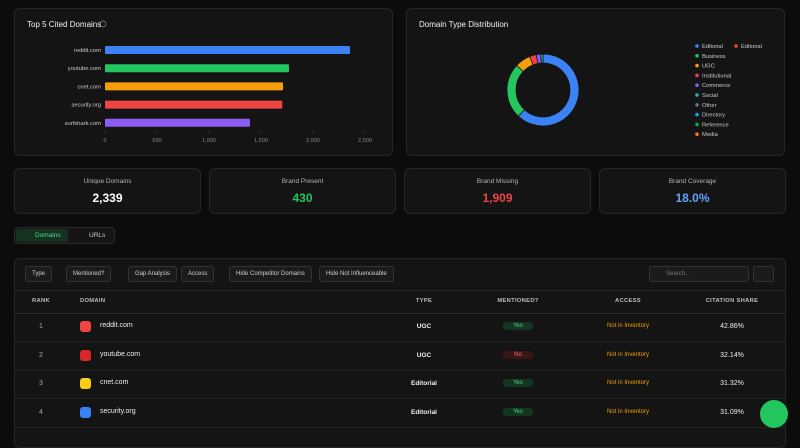  Describe the element at coordinates (732, 355) in the screenshot. I see `citation-share: 32.14%` at that location.